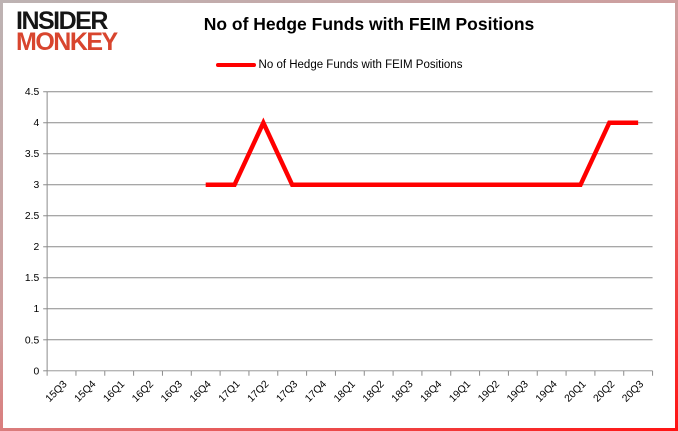  Describe the element at coordinates (172, 392) in the screenshot. I see `x-tick-label: 16Q3` at that location.